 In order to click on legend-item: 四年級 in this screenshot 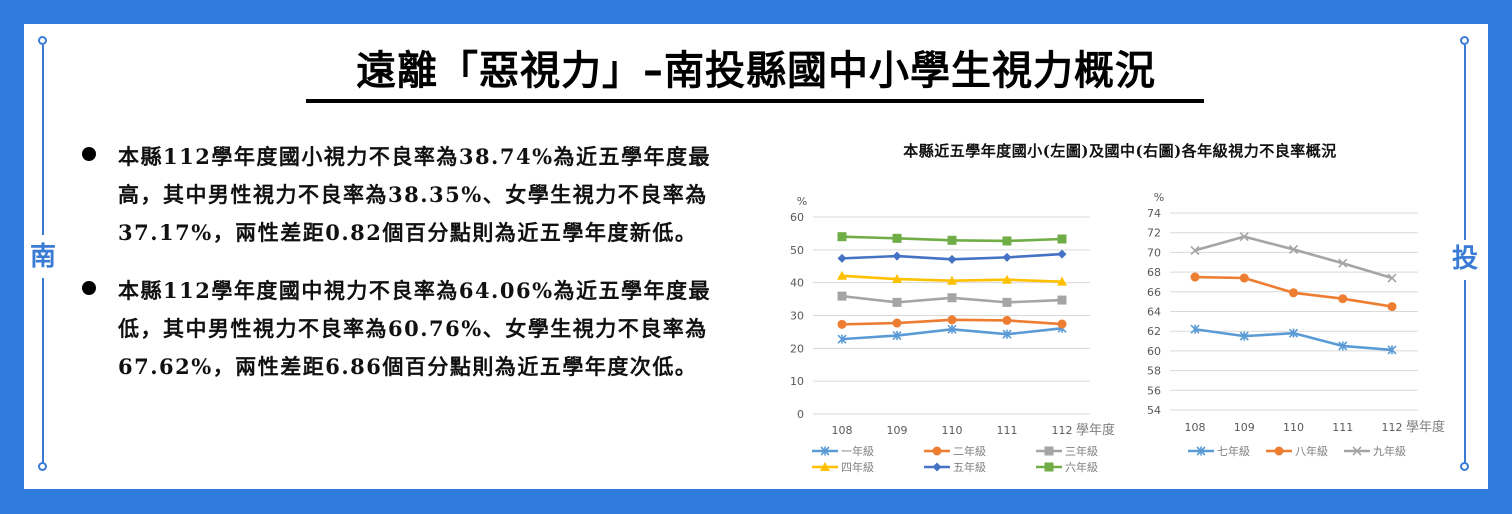, I will do `click(843, 467)`.